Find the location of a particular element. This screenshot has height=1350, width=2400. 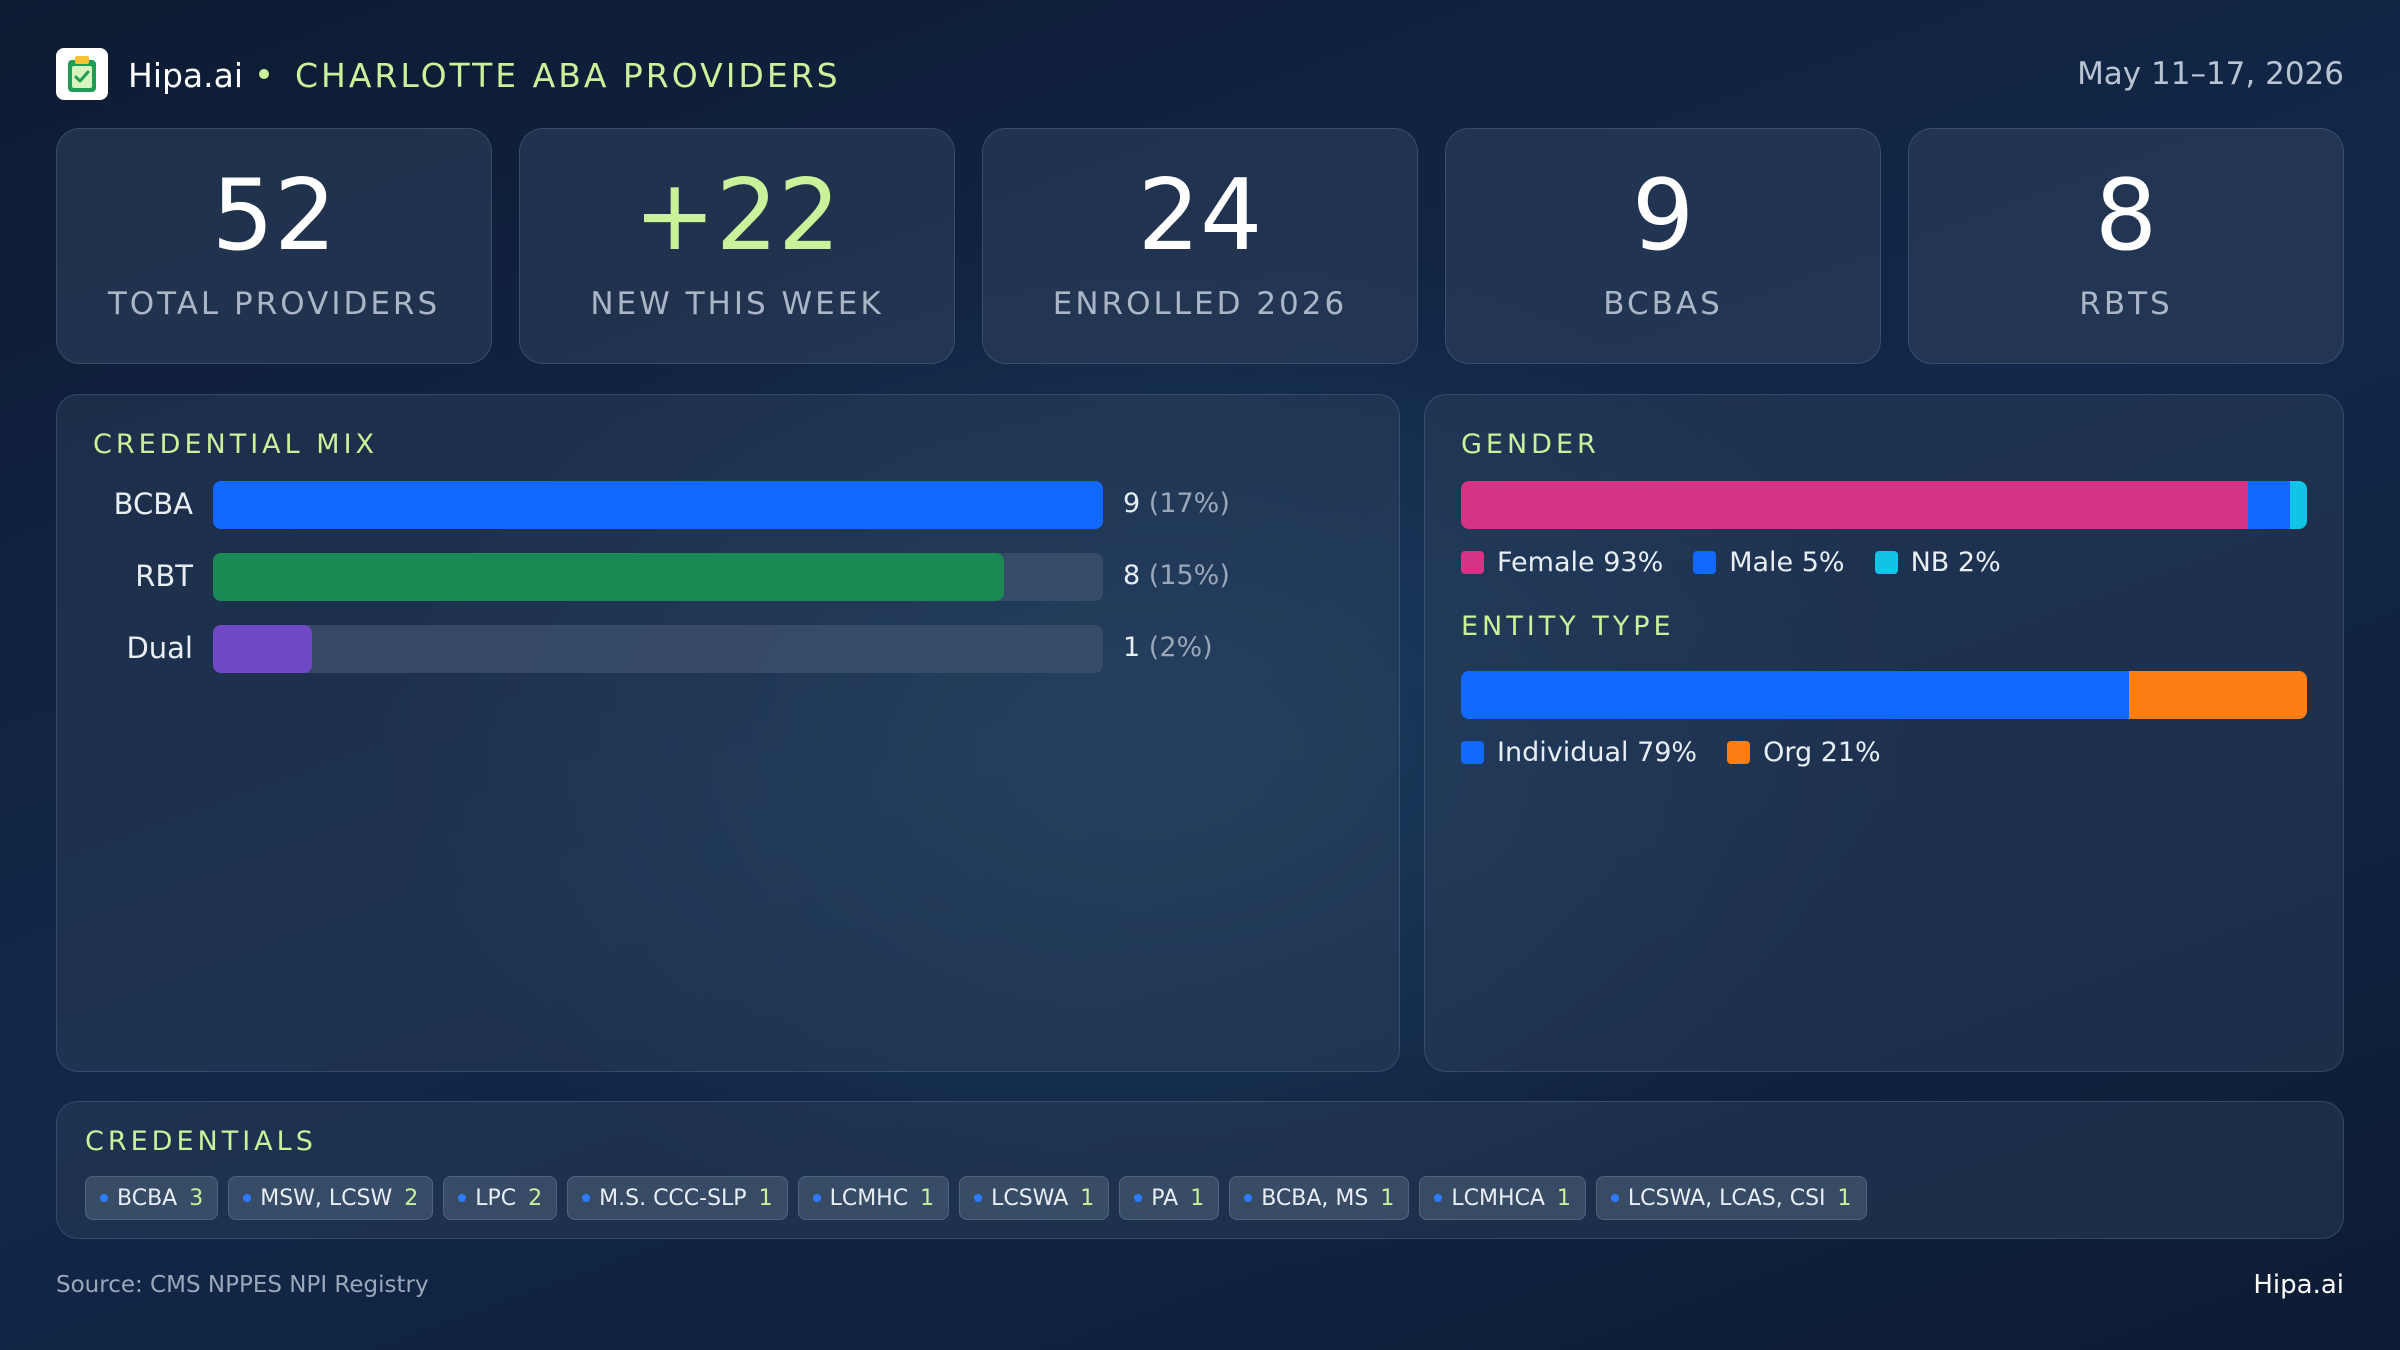

segment-org is located at coordinates (2218, 695).